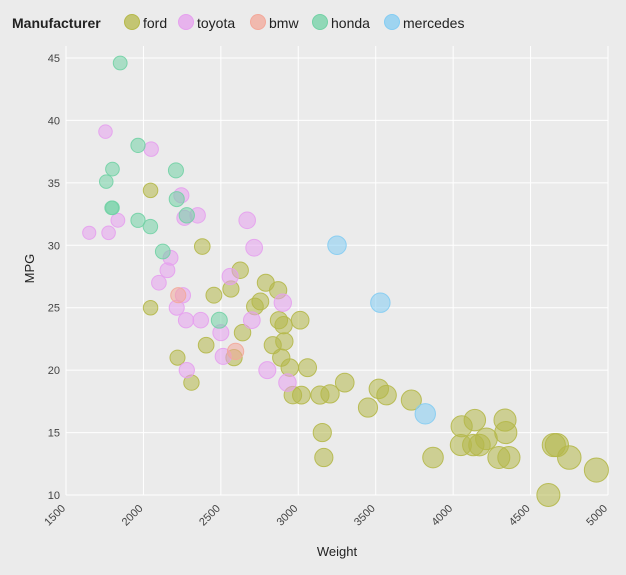 The height and width of the screenshot is (575, 626). Describe the element at coordinates (54, 496) in the screenshot. I see `y-tick-label: 10` at that location.